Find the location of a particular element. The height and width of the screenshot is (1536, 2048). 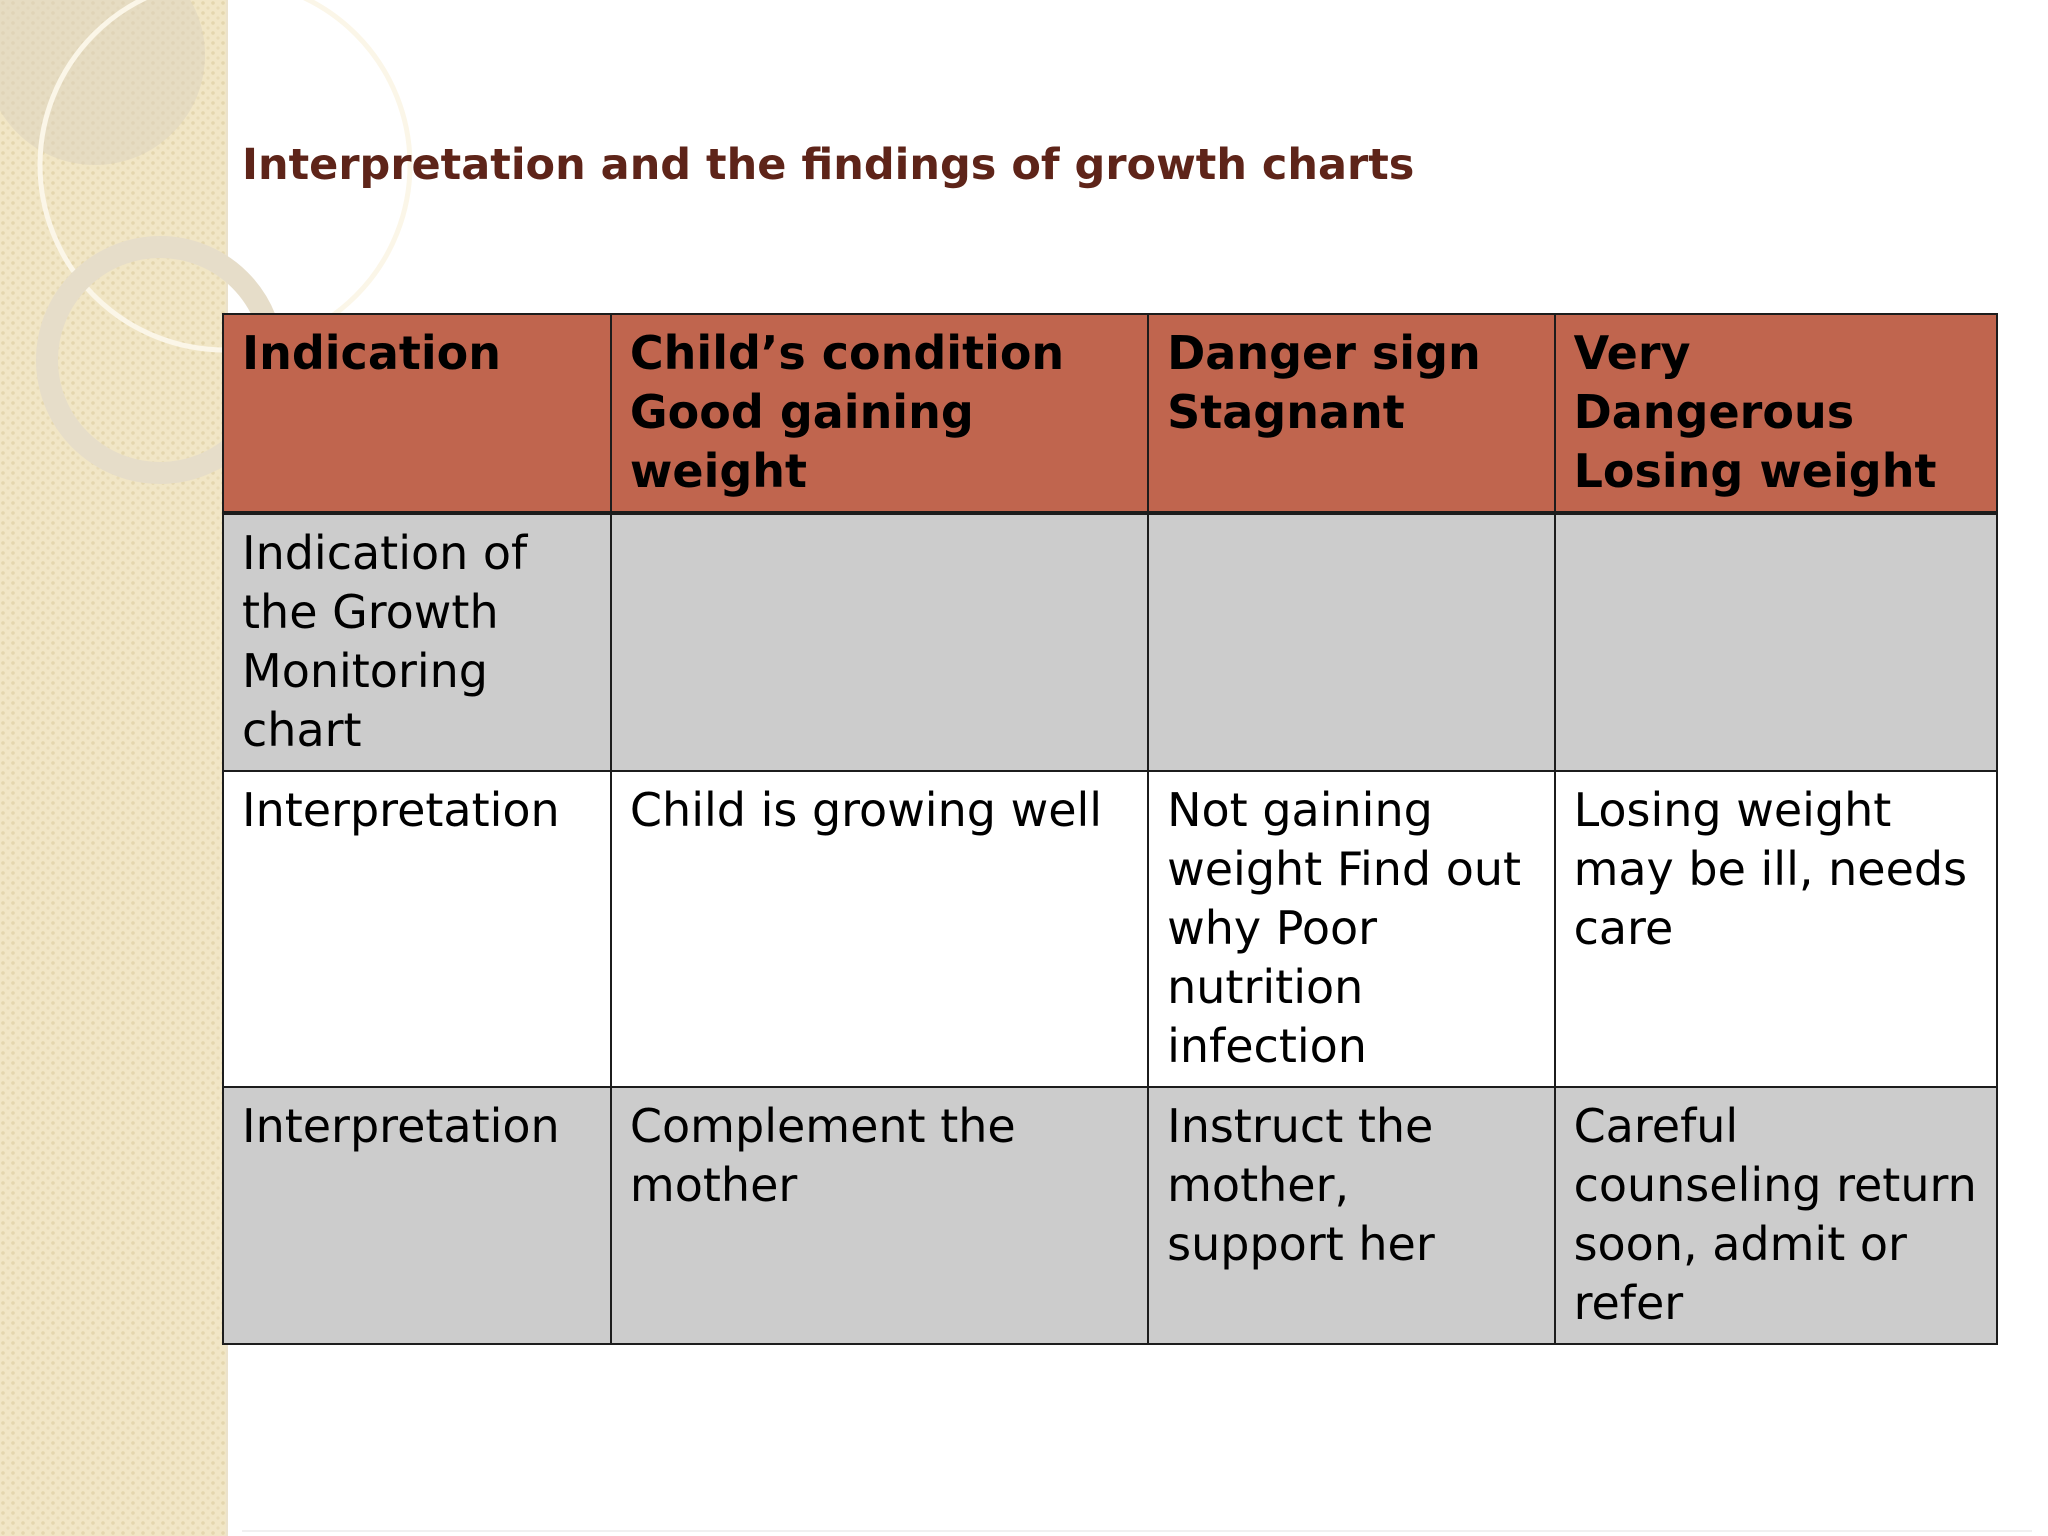

decorative-disc is located at coordinates (102, 82).